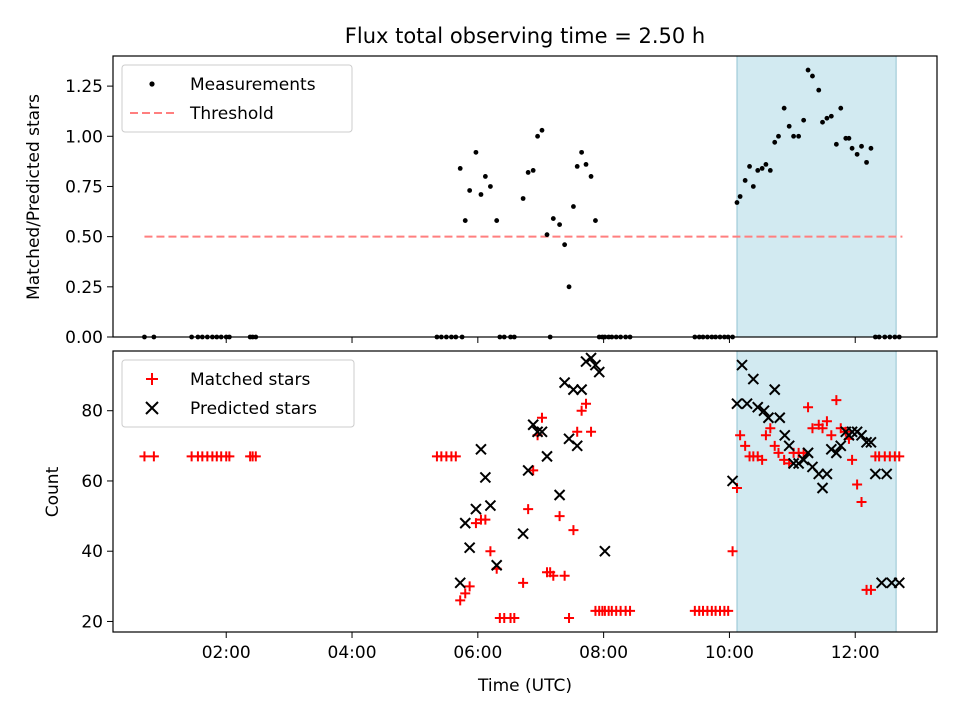  I want to click on bottom-shaded-region, so click(816, 491).